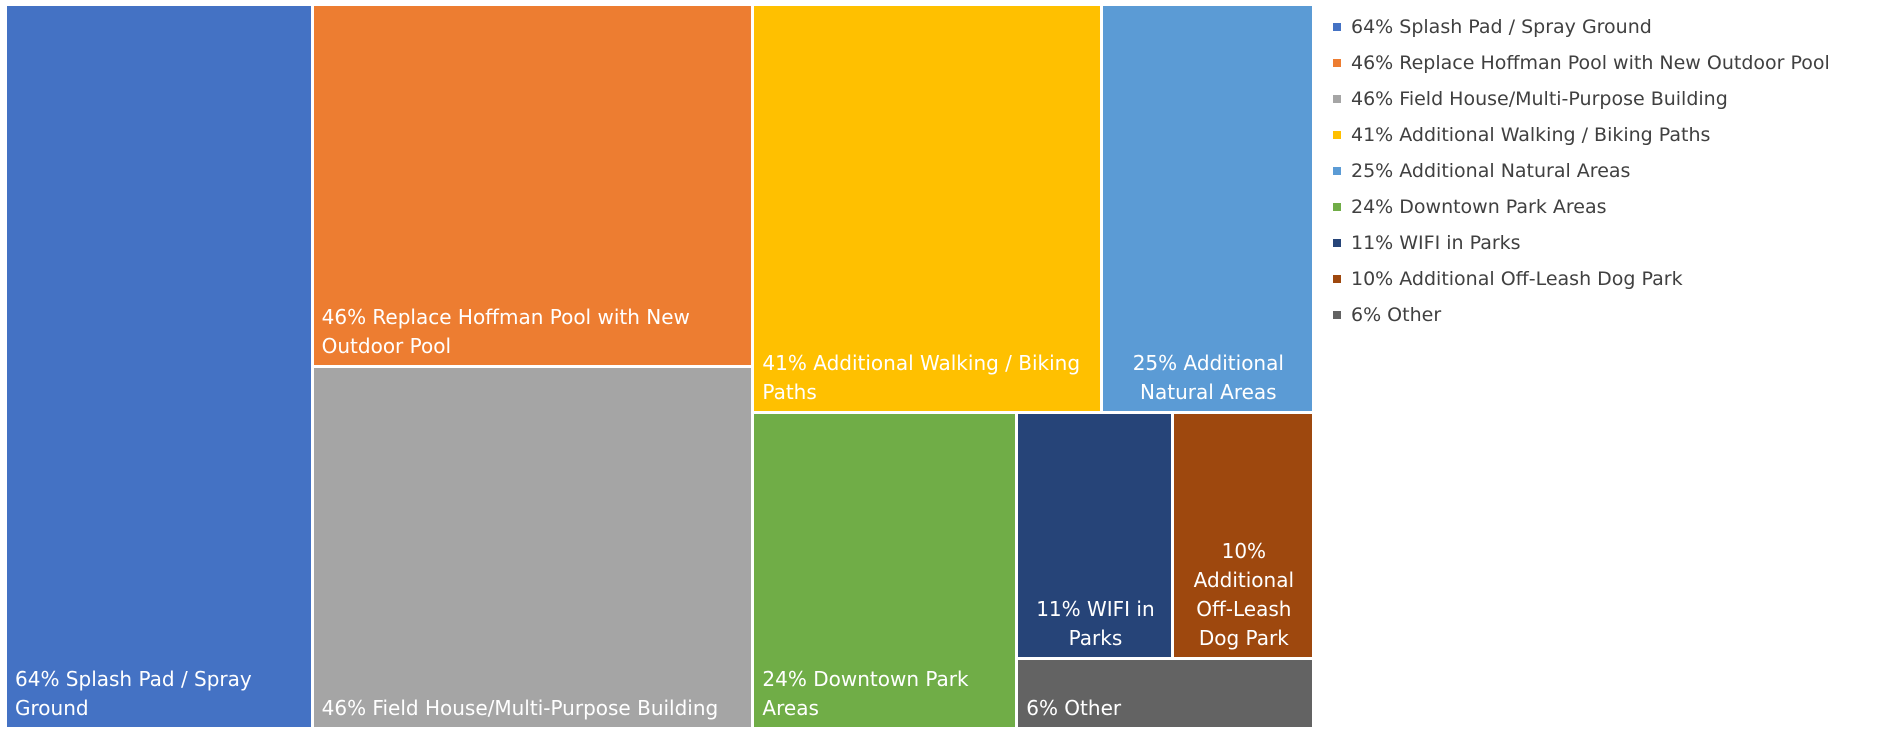 The height and width of the screenshot is (730, 1881). I want to click on tile-label: 46% Field House/Multi-Purpose Building, so click(520, 708).